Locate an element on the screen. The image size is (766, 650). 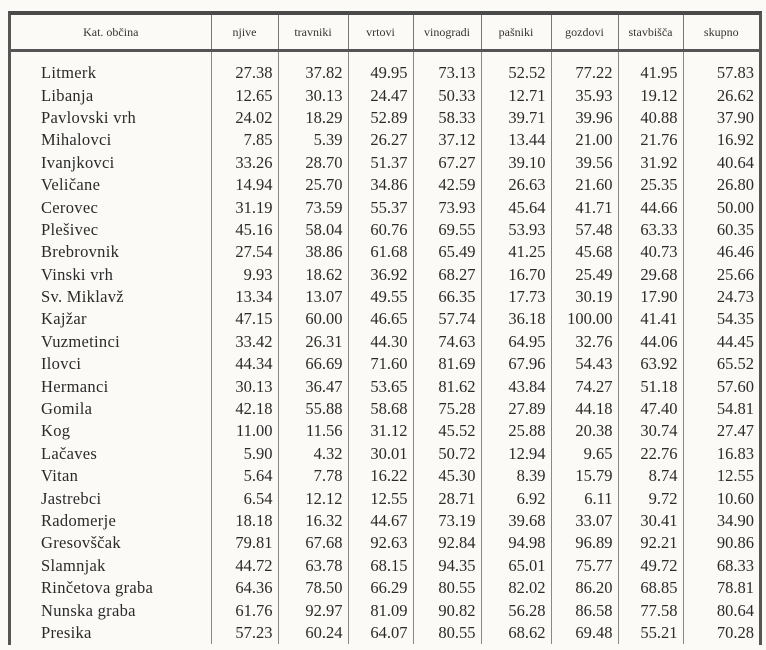
value-cell: 38.86 is located at coordinates (312, 252).